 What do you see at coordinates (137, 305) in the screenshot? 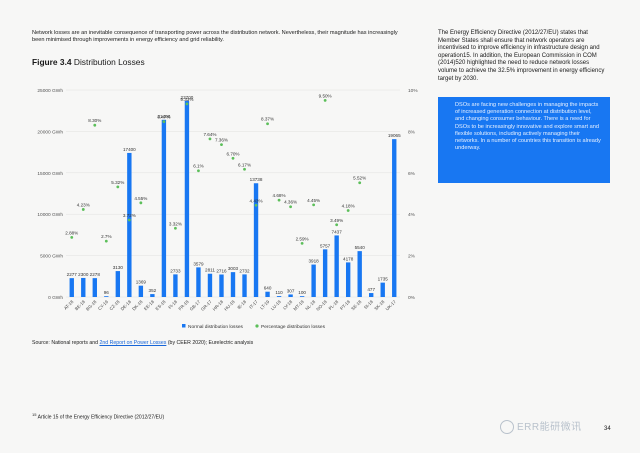
I see `x-tick-label: DK-18` at bounding box center [137, 305].